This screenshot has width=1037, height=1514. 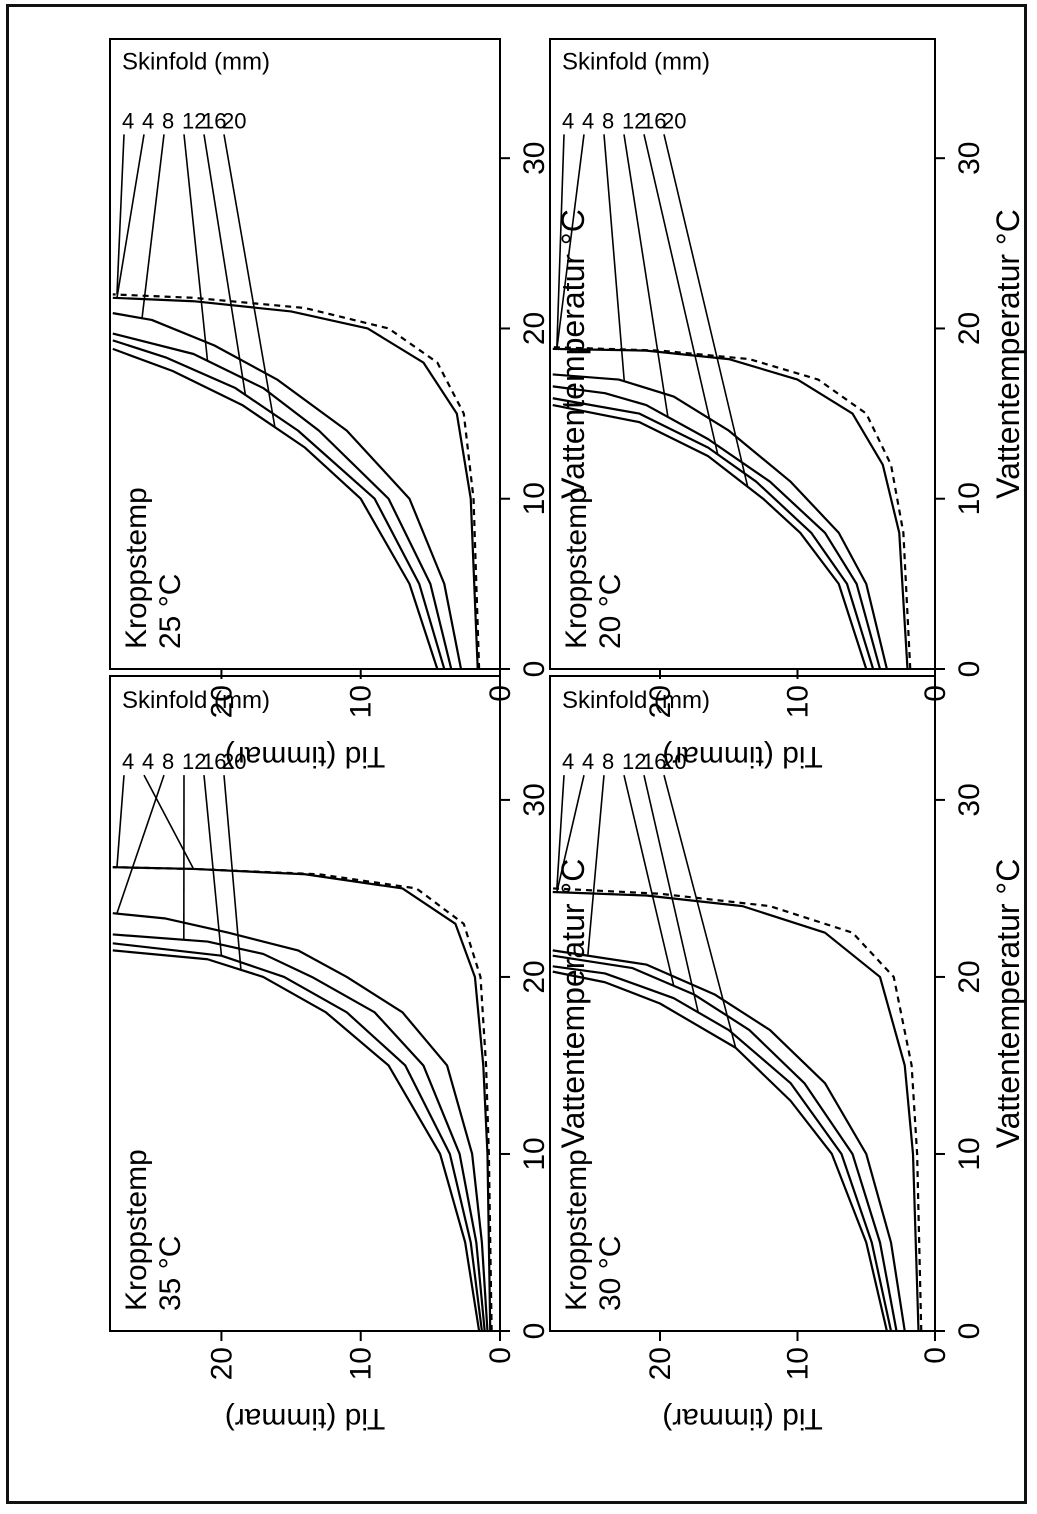 I want to click on panel-label: 35 °C, so click(x=170, y=1273).